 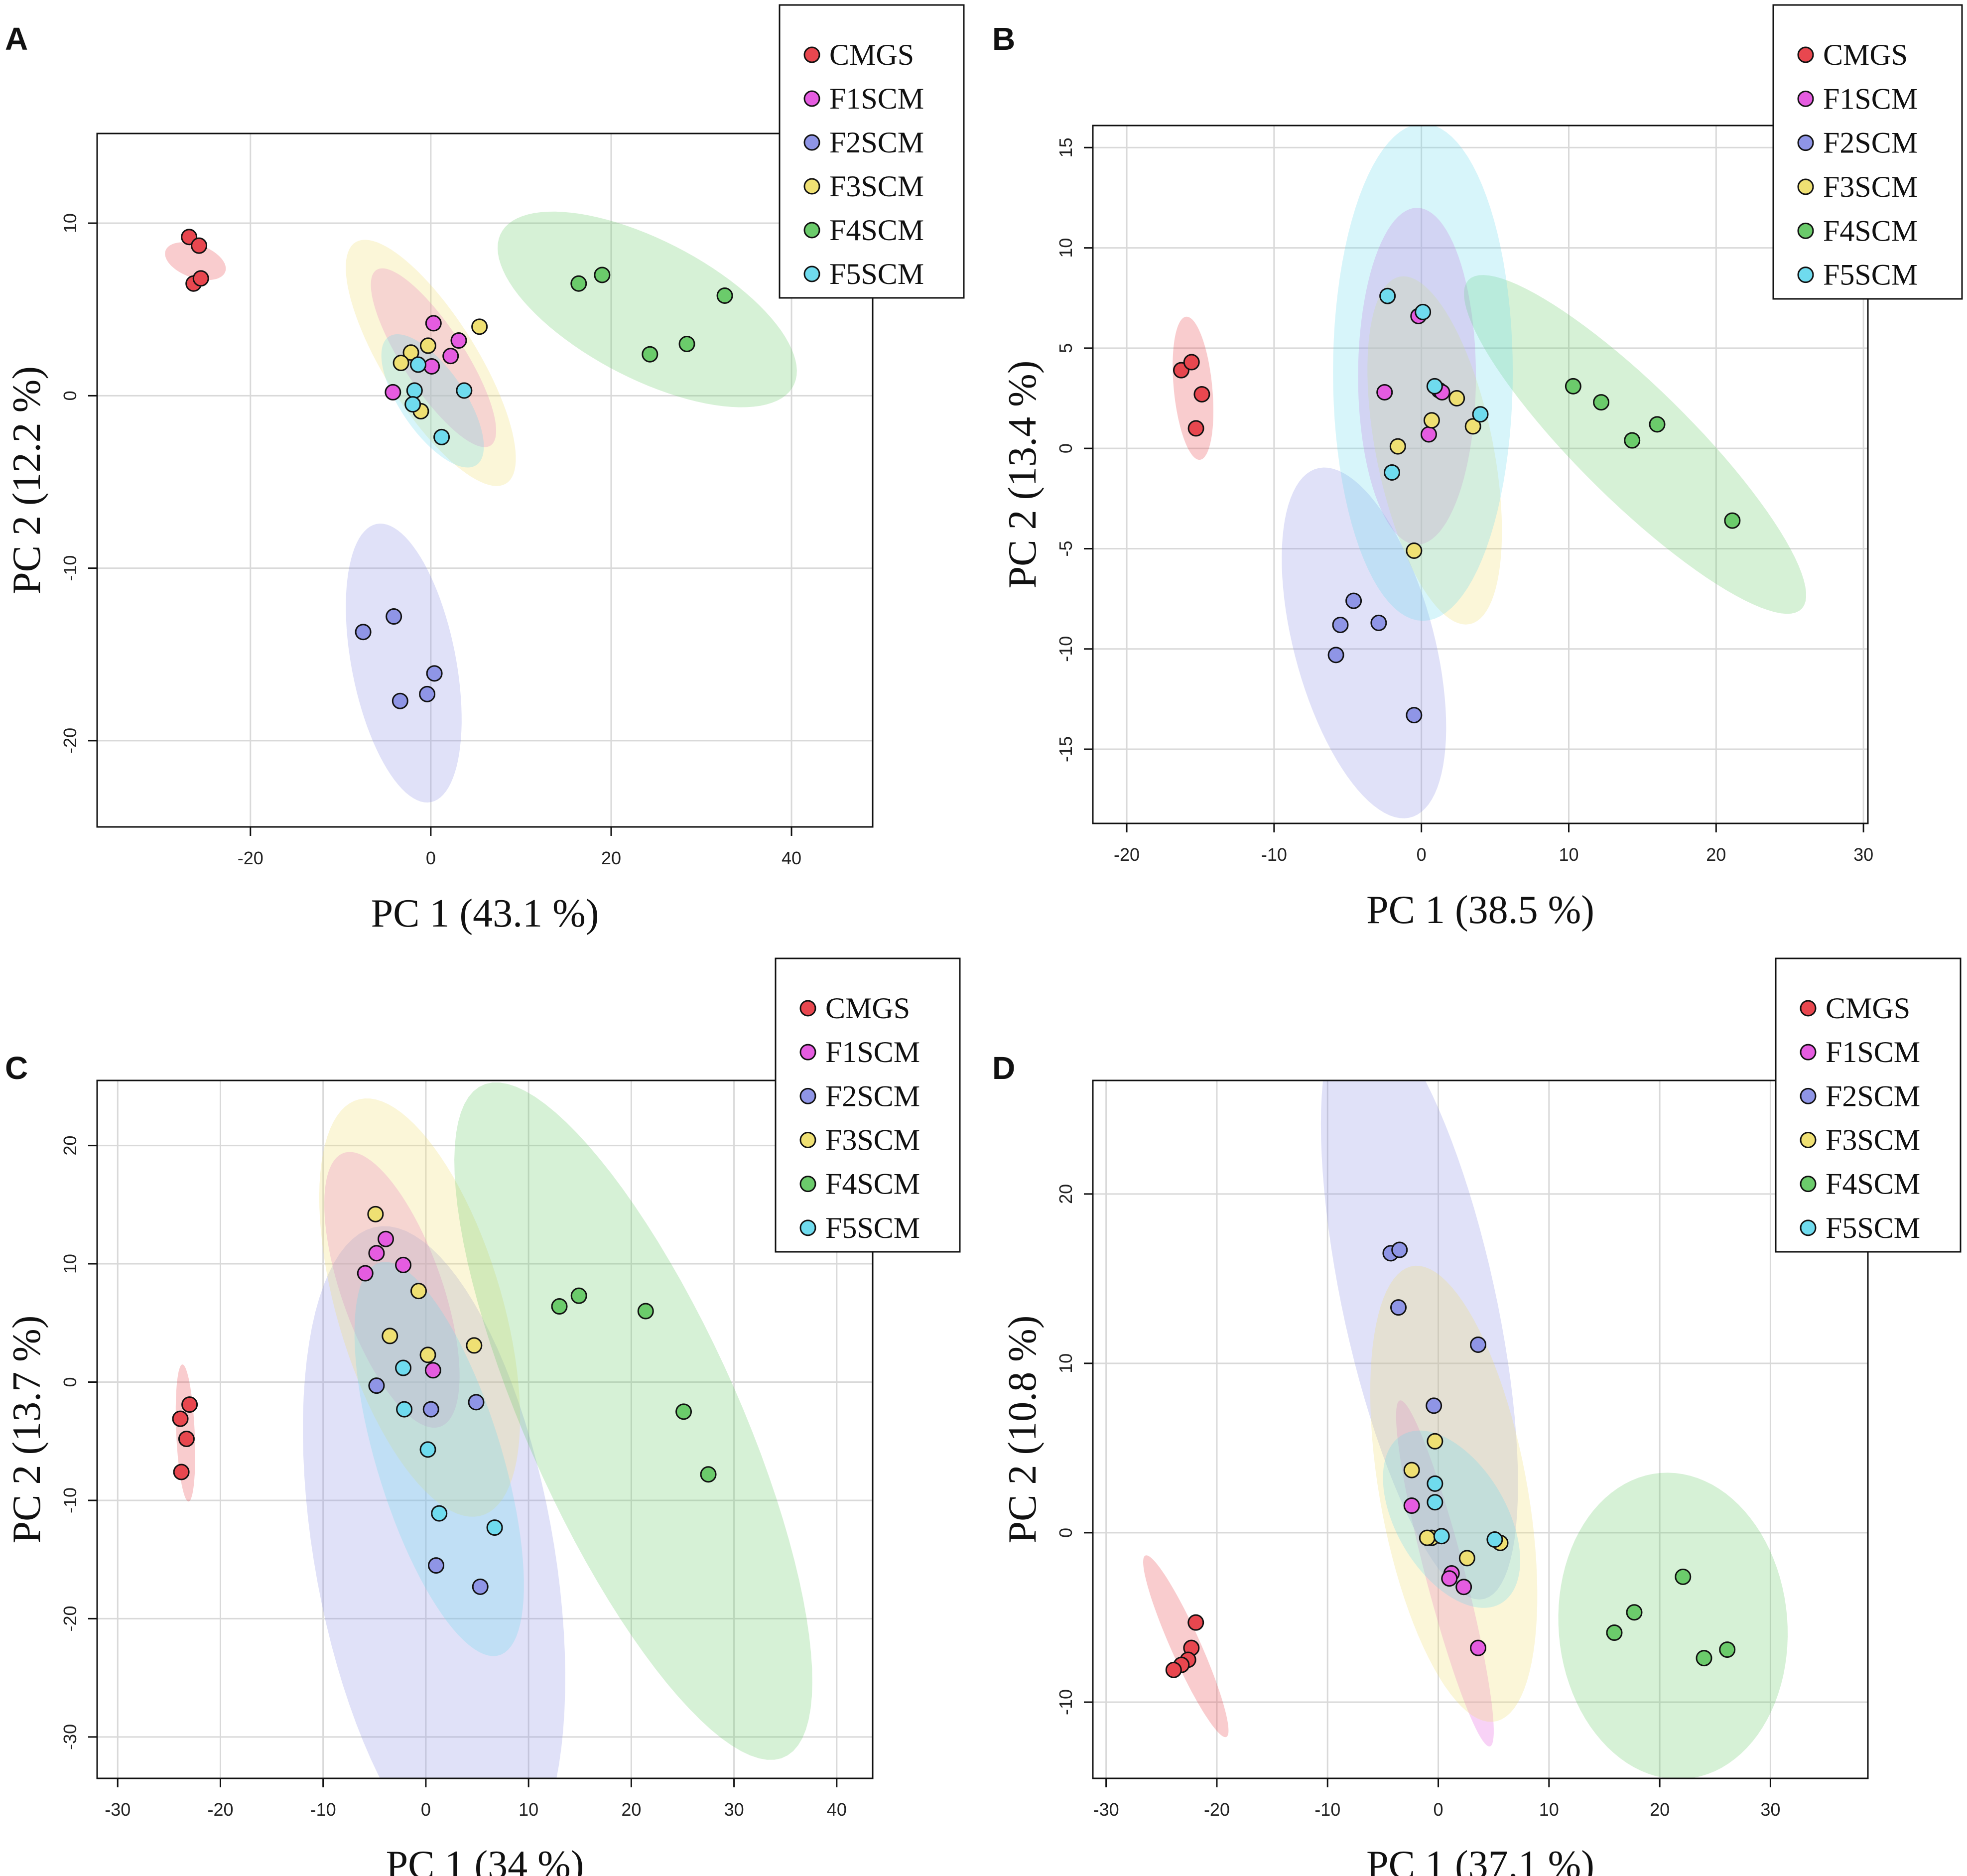 What do you see at coordinates (633, 1421) in the screenshot?
I see `ellipse-f4scm` at bounding box center [633, 1421].